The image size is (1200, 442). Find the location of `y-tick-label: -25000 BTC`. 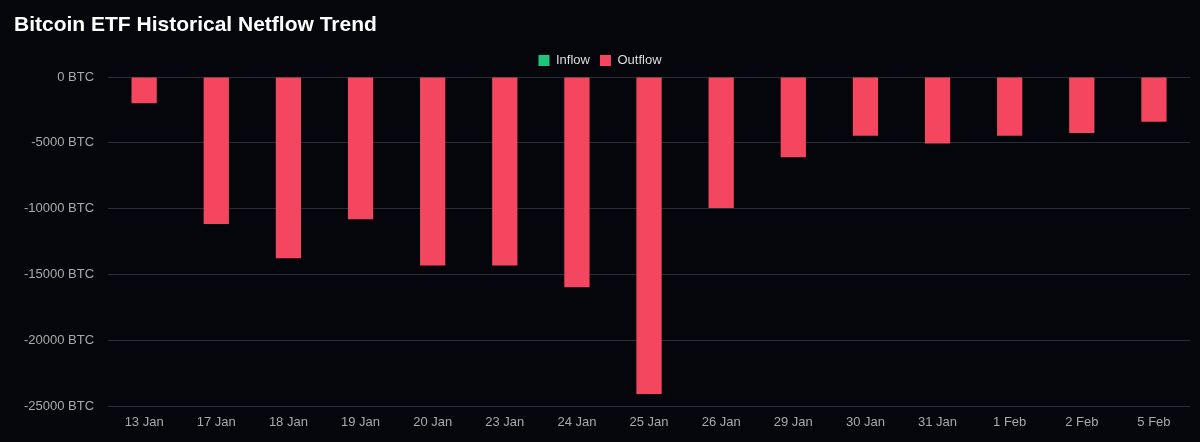

y-tick-label: -25000 BTC is located at coordinates (59, 405).